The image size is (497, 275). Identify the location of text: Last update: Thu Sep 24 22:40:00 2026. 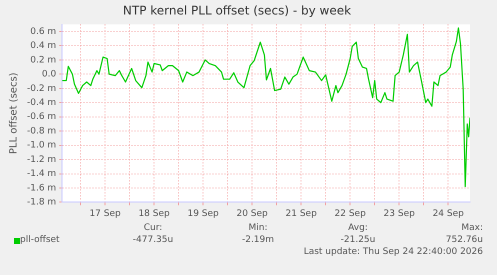
(393, 252).